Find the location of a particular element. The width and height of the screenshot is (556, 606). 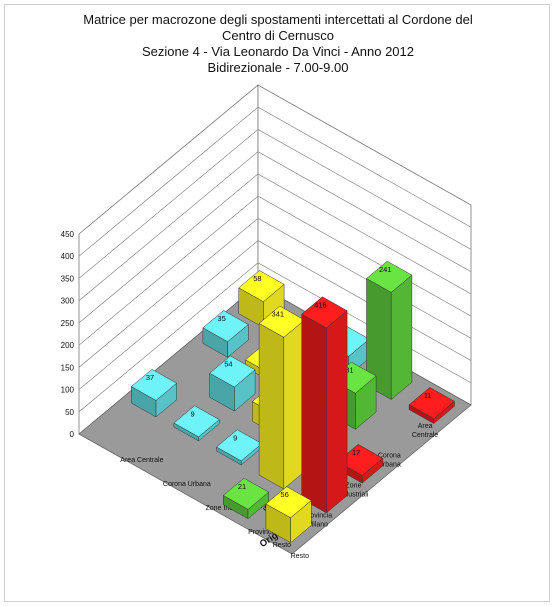

z-tick-label: 250 is located at coordinates (68, 323).